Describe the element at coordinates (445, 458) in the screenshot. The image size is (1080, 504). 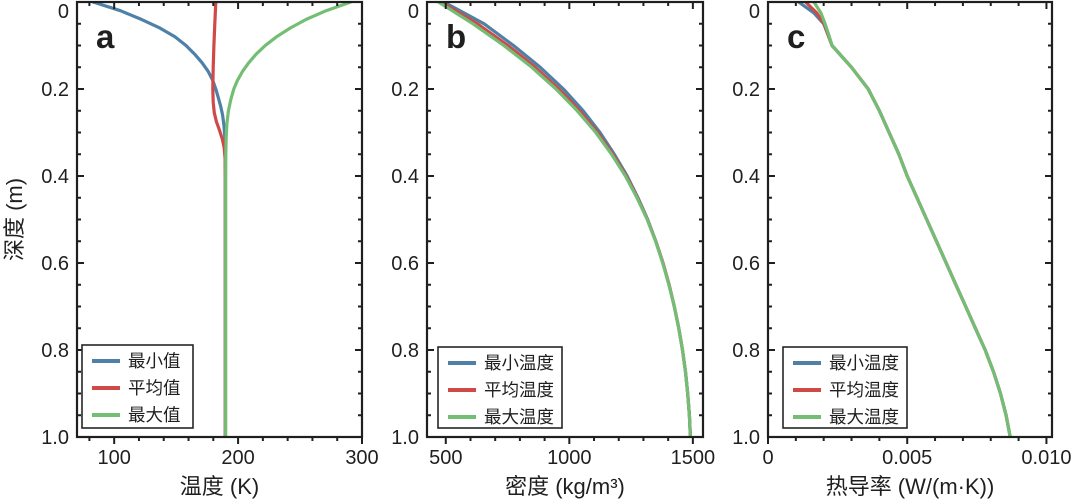
I see `x-tick-label: 500` at that location.